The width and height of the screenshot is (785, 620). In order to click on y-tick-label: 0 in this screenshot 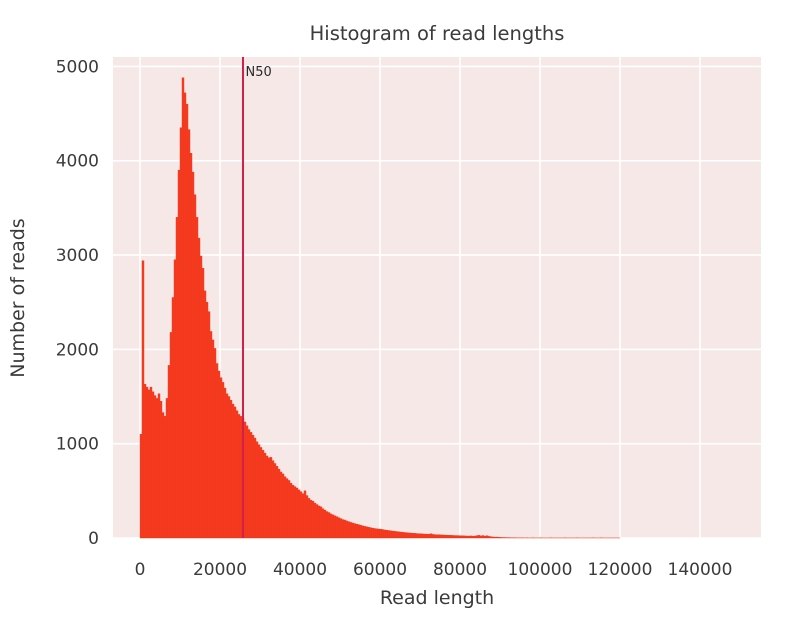, I will do `click(93, 539)`.